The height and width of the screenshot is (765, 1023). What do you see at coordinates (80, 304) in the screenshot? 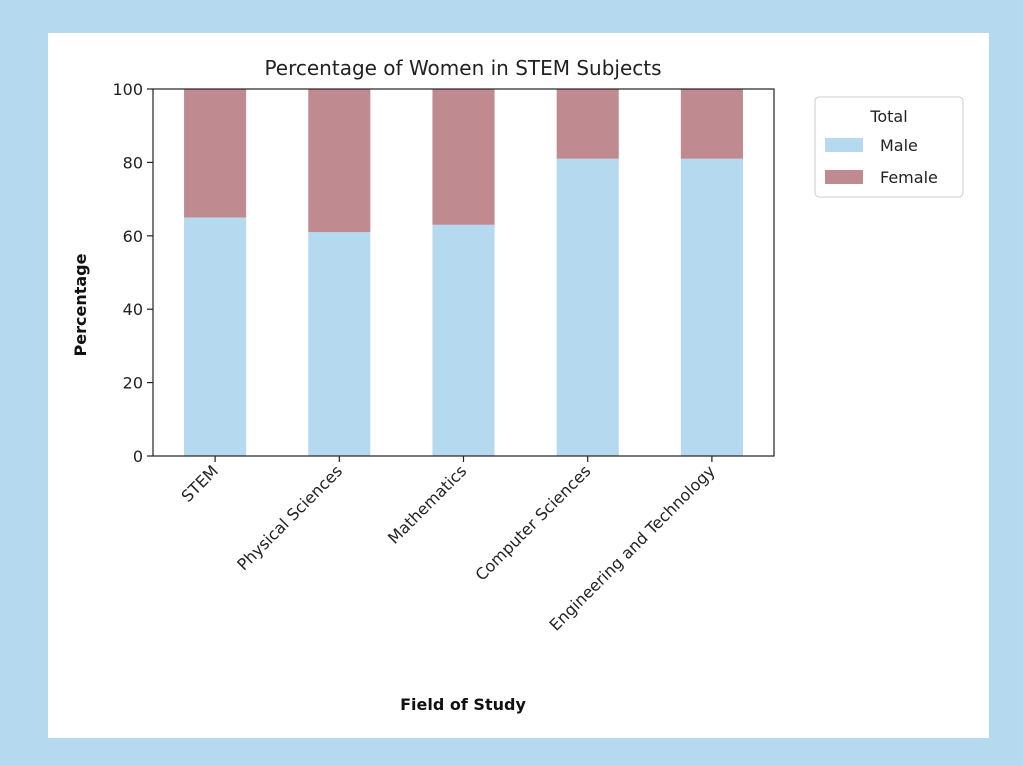
I see `y-axis-label: Percentage` at bounding box center [80, 304].